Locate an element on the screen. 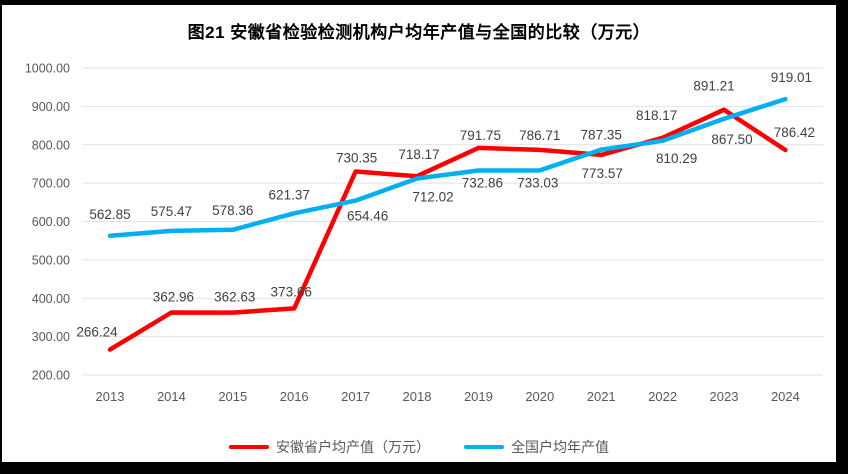 Image resolution: width=848 pixels, height=474 pixels. x-axis-tick-label: 2024 is located at coordinates (785, 396).